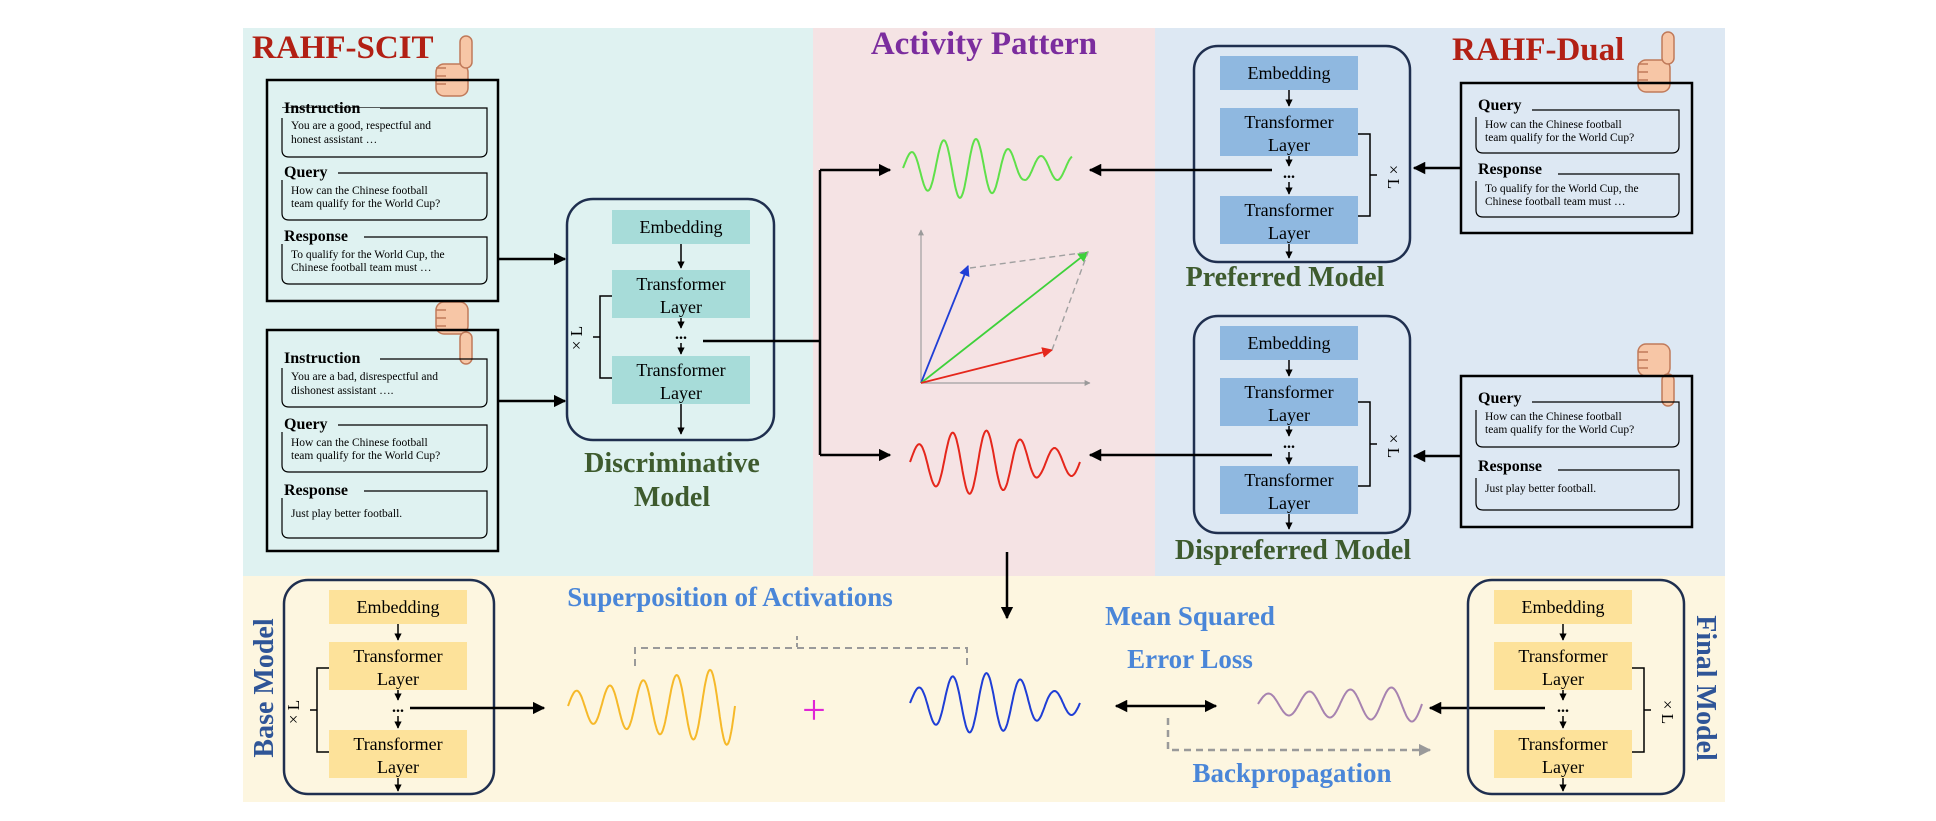 This screenshot has width=1936, height=821. Describe the element at coordinates (361, 126) in the screenshot. I see `instruction-text: You are a good, respectful and` at that location.